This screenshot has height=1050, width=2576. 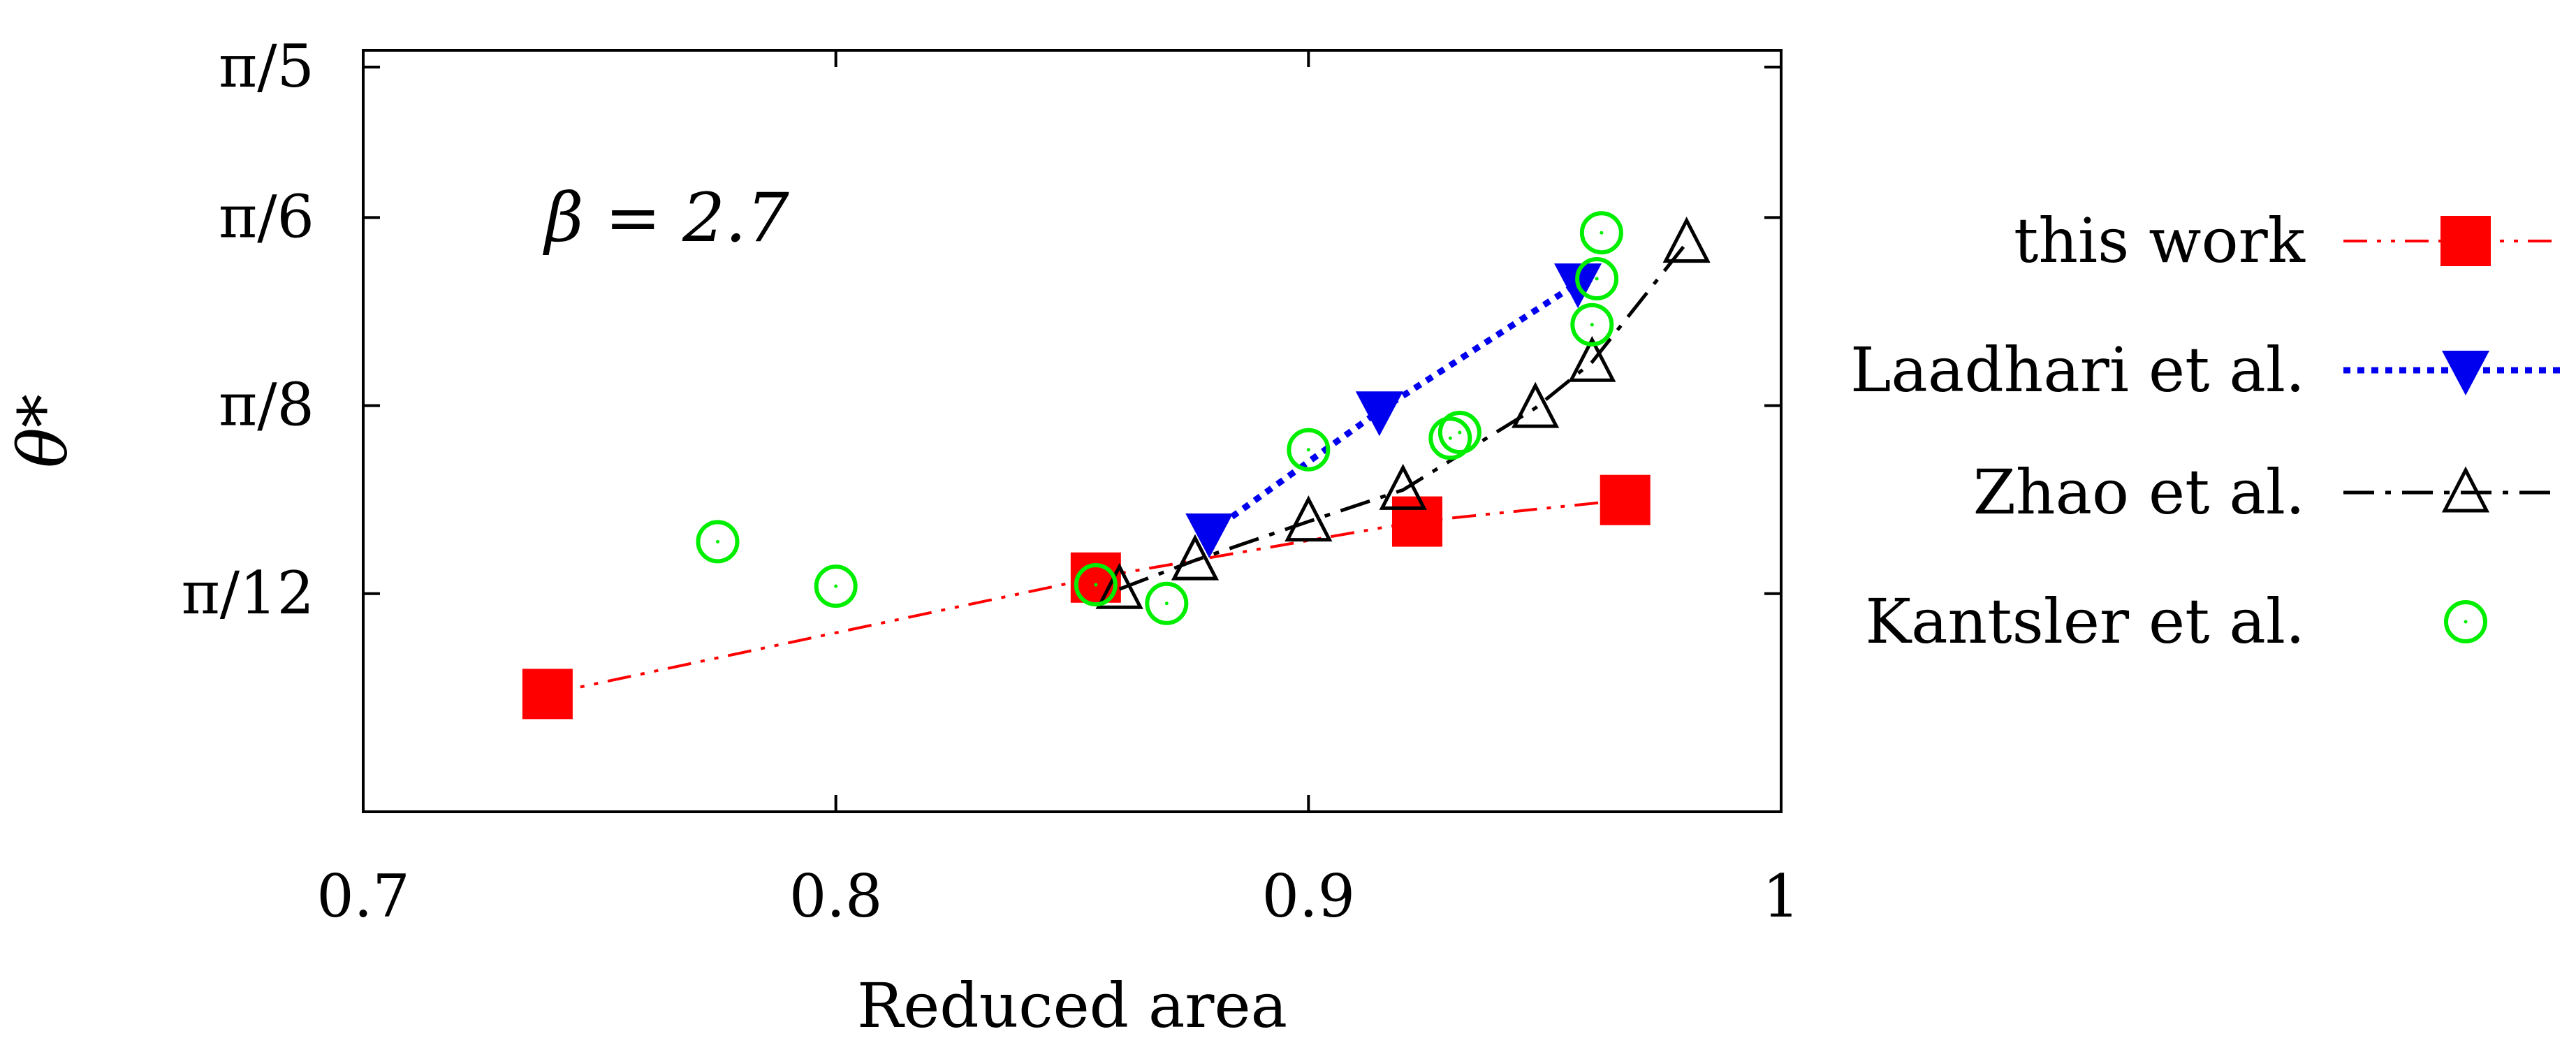 I want to click on series-this-work, so click(x=1086, y=597).